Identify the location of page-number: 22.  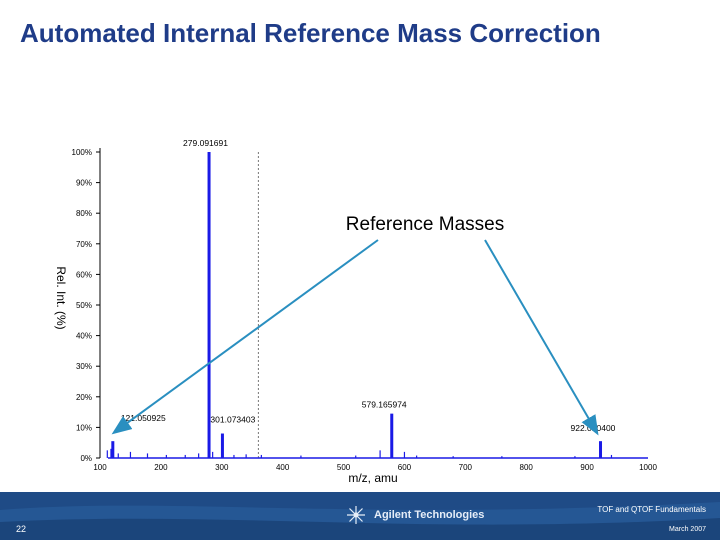
(21, 529).